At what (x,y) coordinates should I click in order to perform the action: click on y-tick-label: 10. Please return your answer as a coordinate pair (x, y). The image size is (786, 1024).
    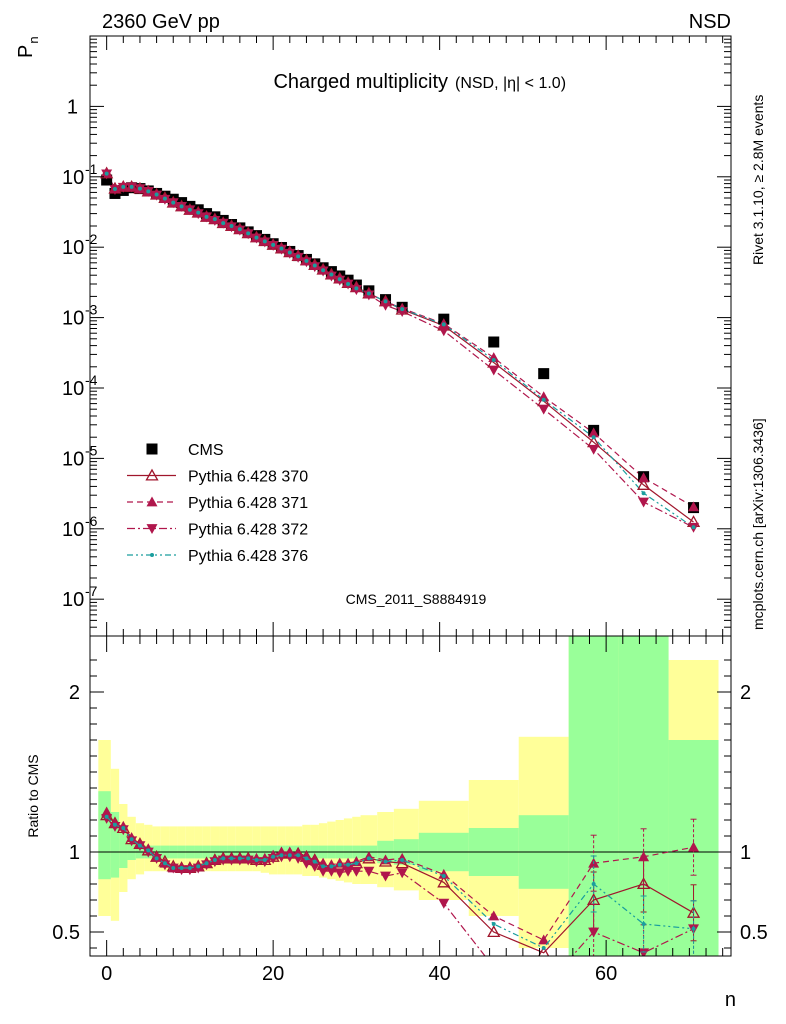
    Looking at the image, I should click on (73, 600).